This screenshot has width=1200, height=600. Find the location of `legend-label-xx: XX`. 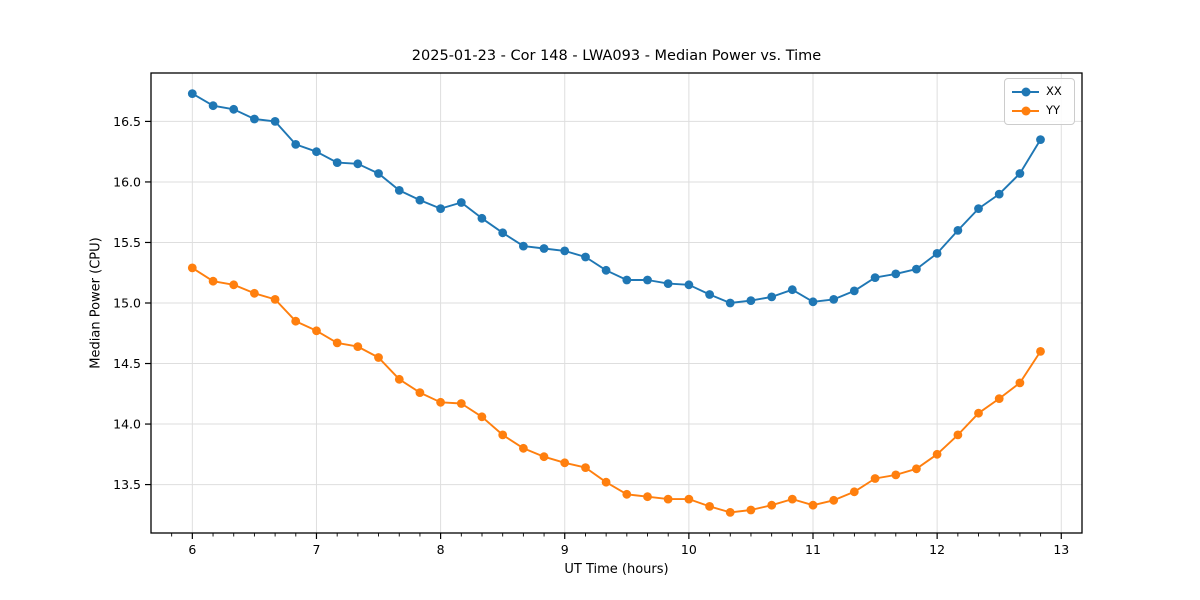

legend-label-xx: XX is located at coordinates (1054, 91).